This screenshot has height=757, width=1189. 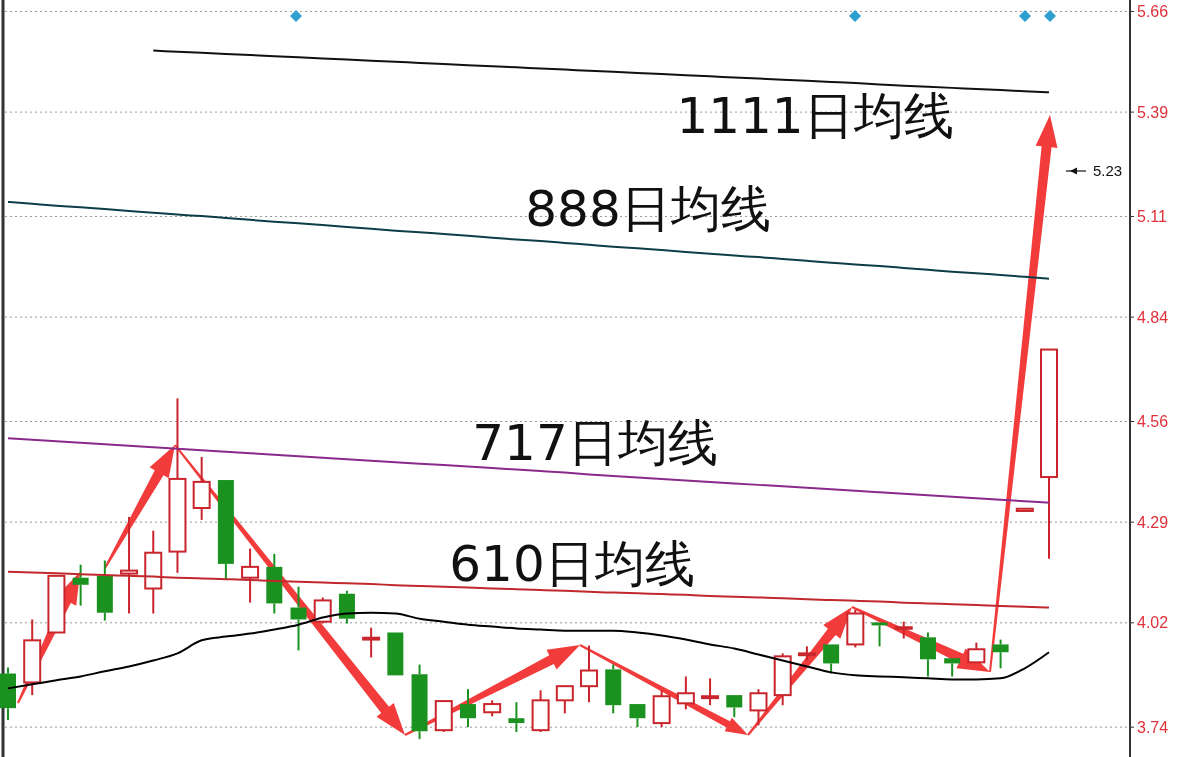 What do you see at coordinates (1153, 317) in the screenshot?
I see `y-tick-label: 4.84` at bounding box center [1153, 317].